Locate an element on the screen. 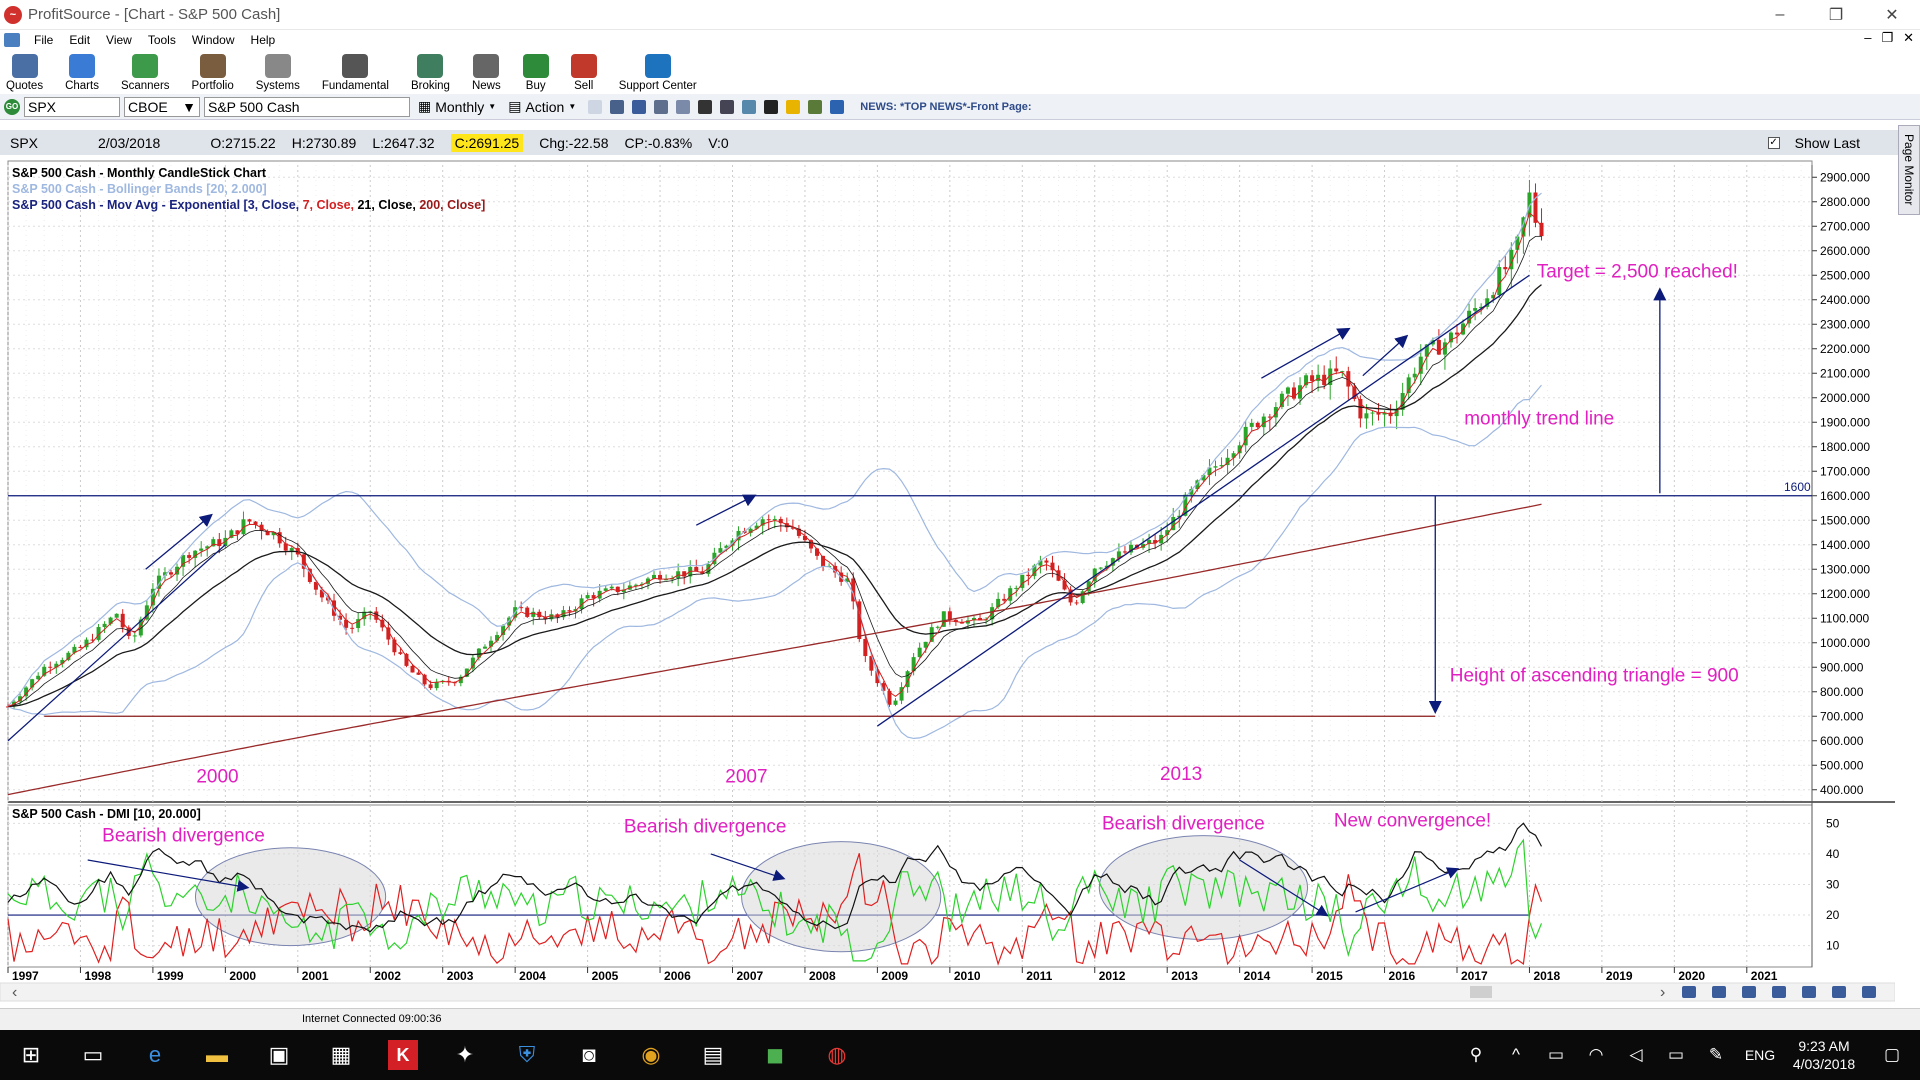 This screenshot has width=1920, height=1080. show-last-checkbox: ✓ Show Last is located at coordinates (1813, 142).